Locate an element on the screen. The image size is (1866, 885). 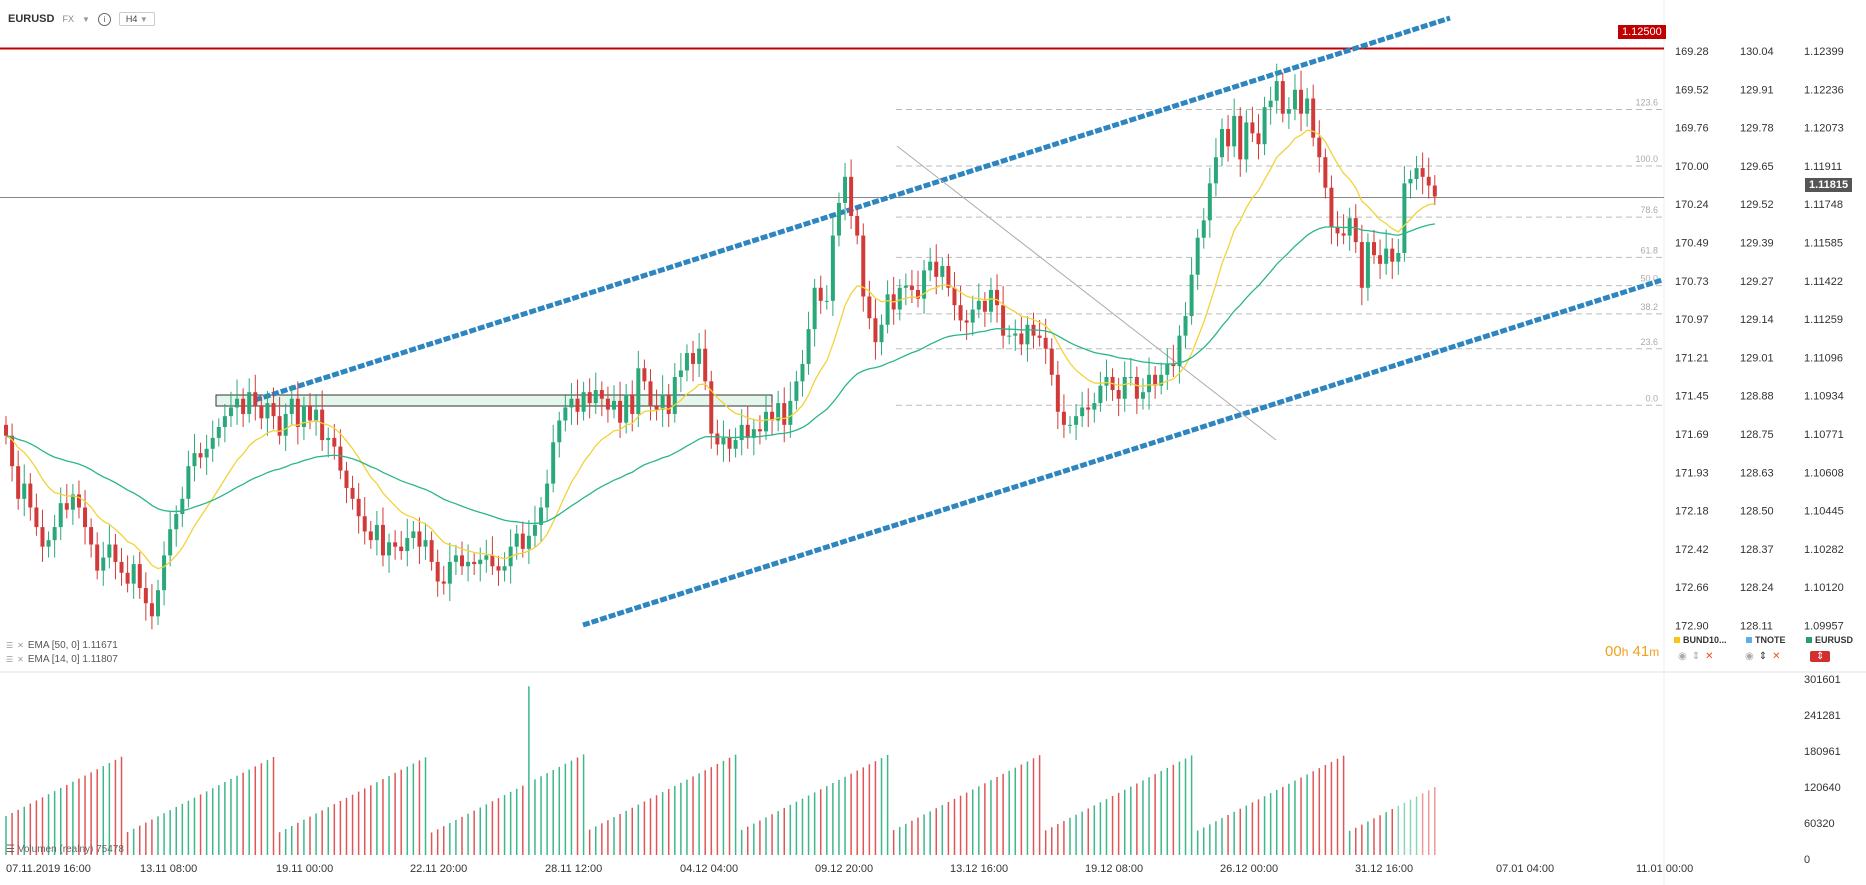
instrument-eurusd: EURUSD is located at coordinates (1829, 640).